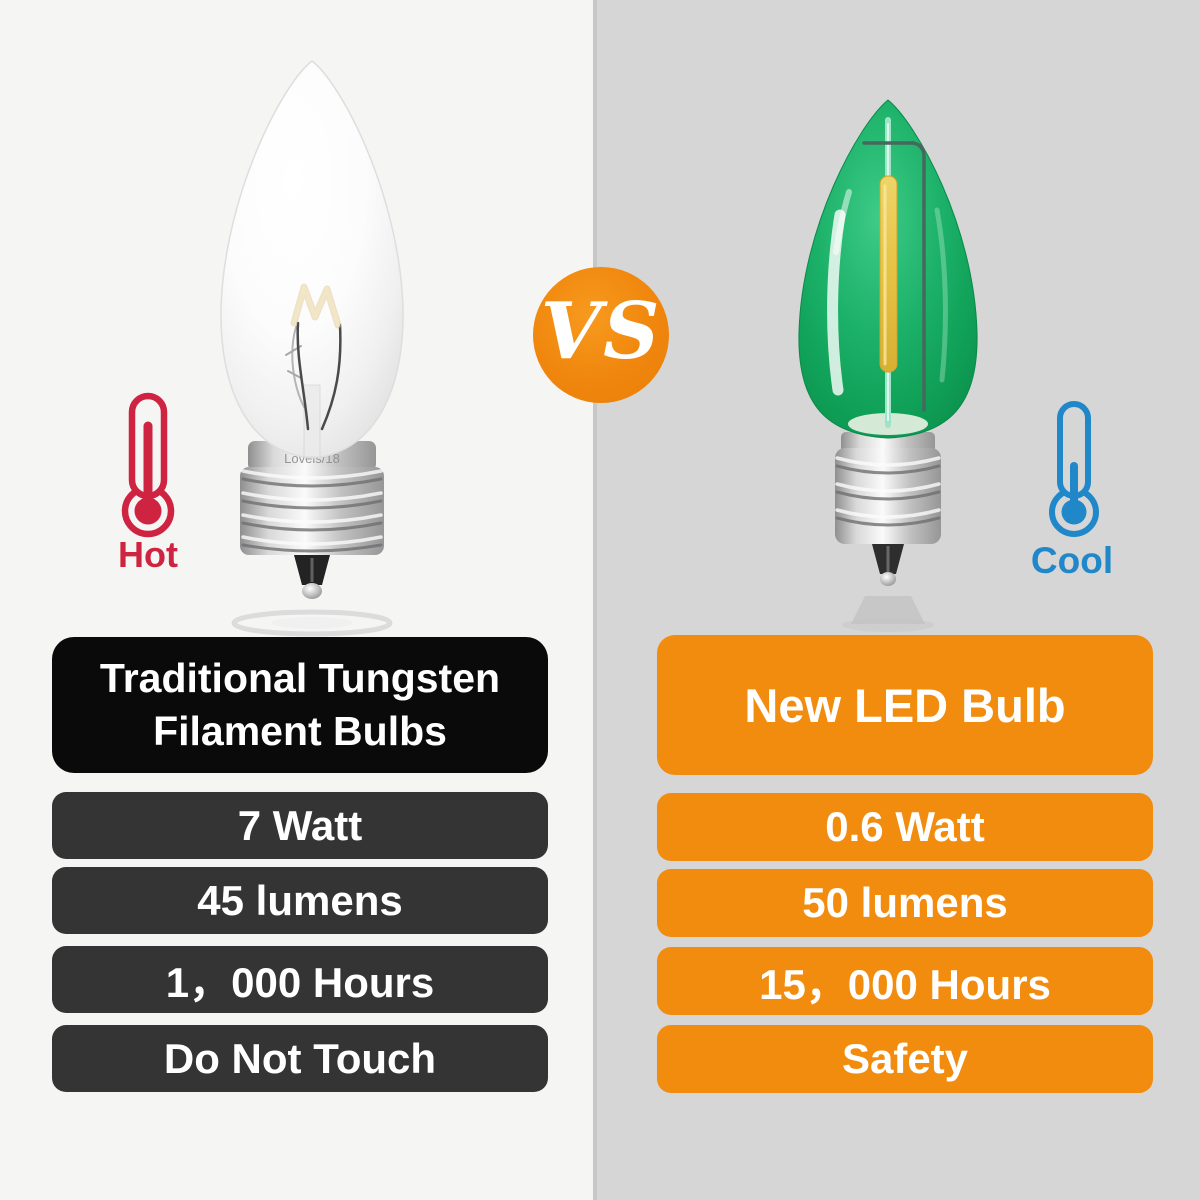  What do you see at coordinates (888, 610) in the screenshot?
I see `bulb-shadow` at bounding box center [888, 610].